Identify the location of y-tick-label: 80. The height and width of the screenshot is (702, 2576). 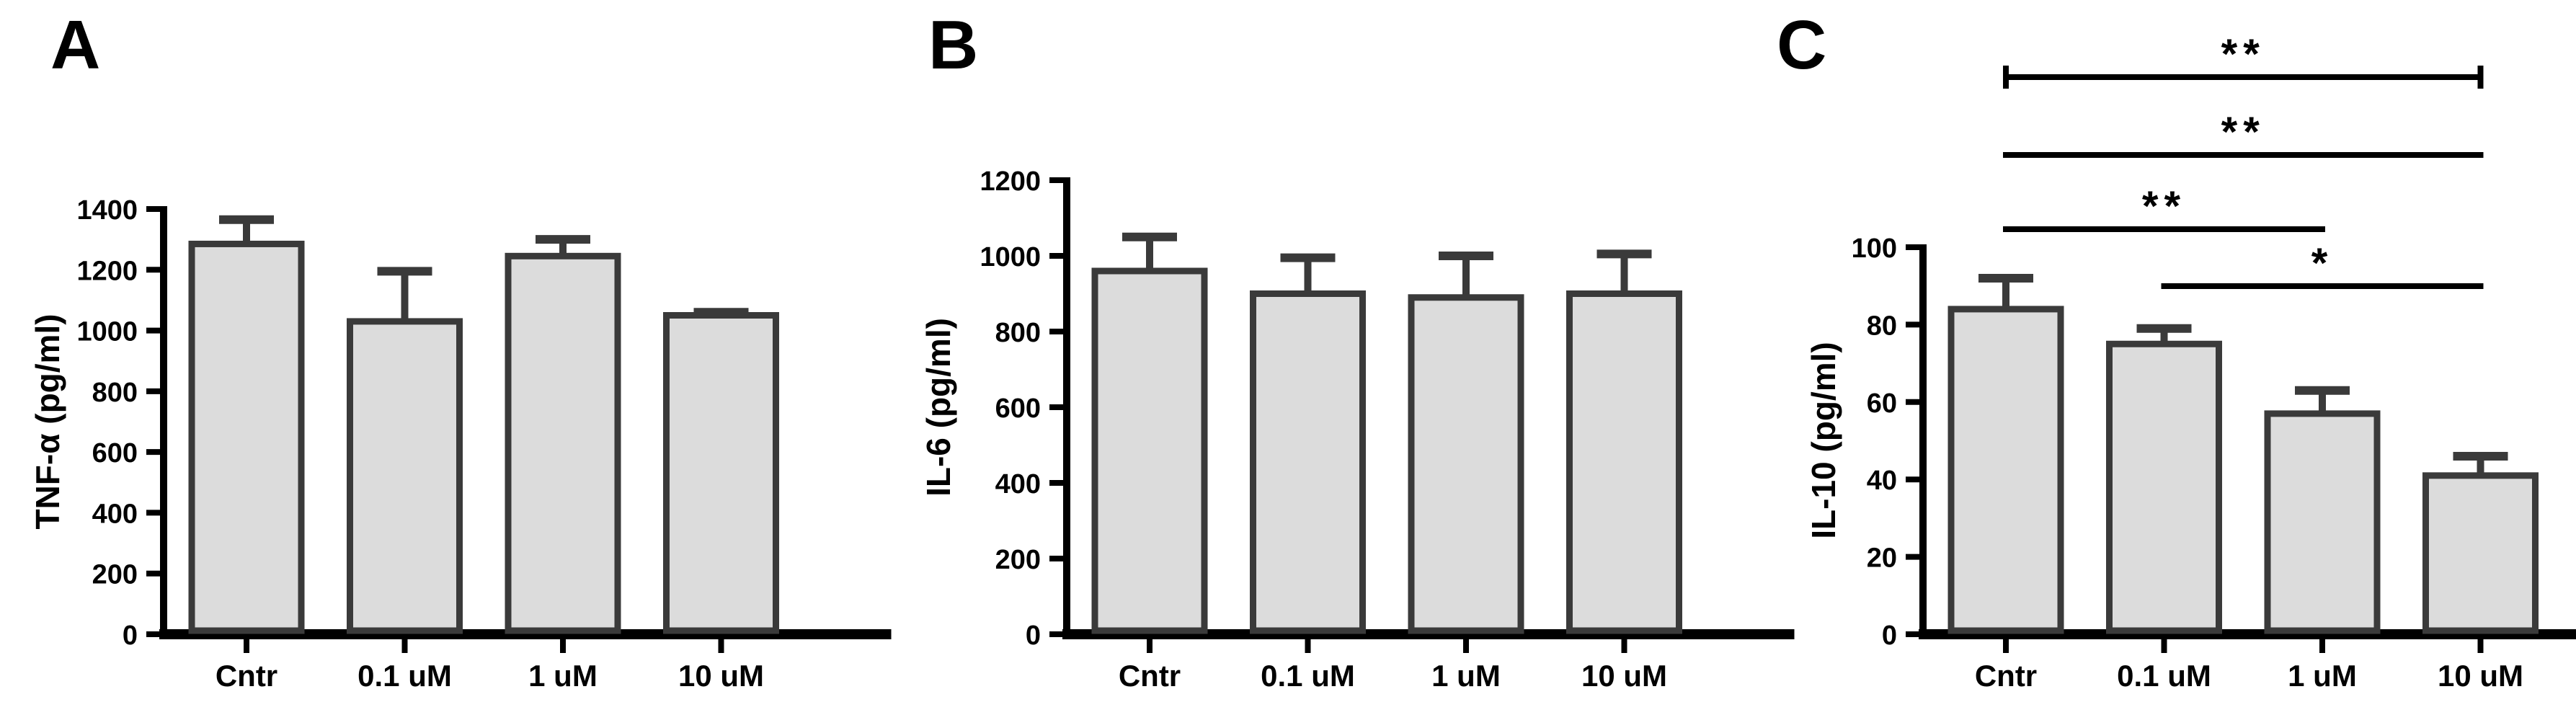
(1882, 326).